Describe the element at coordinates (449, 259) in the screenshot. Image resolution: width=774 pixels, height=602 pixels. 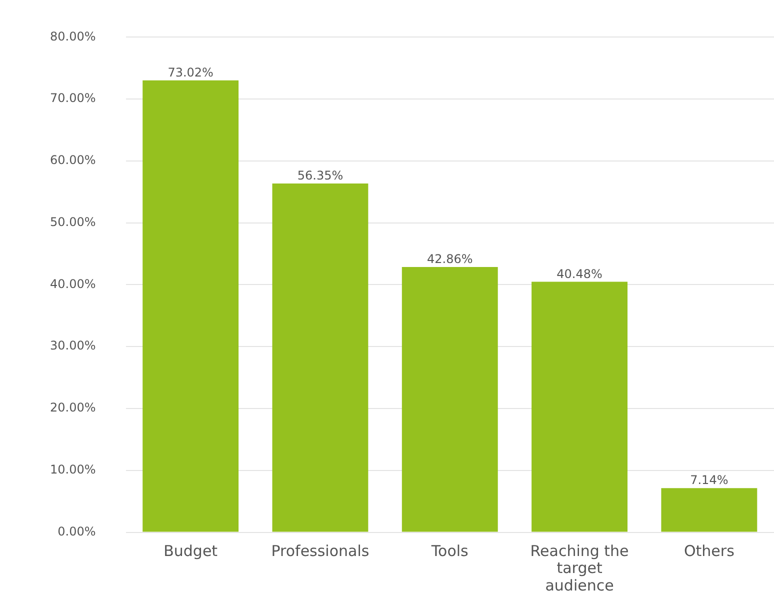
I see `data-label: 42.86%` at that location.